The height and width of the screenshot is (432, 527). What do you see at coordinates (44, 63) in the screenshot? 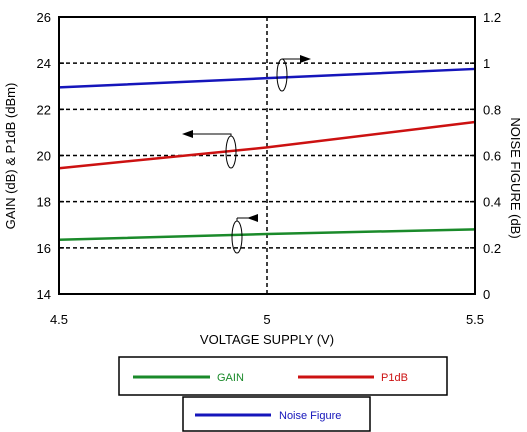
I see `y-left-tick-label-5: 24` at bounding box center [44, 63].